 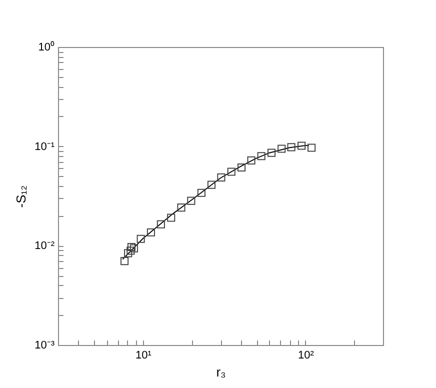 I want to click on x-axis-title: r₃, so click(x=221, y=372).